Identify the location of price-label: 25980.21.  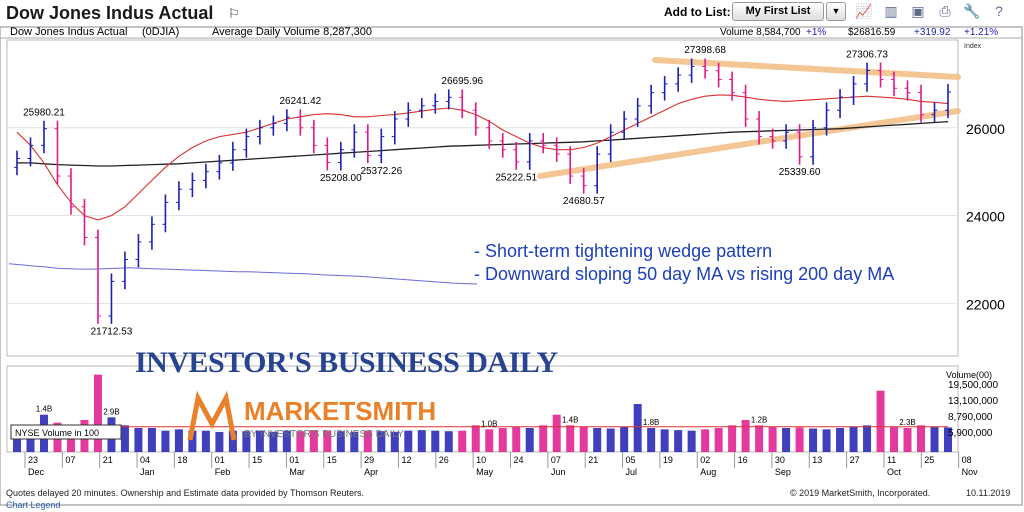
(44, 112).